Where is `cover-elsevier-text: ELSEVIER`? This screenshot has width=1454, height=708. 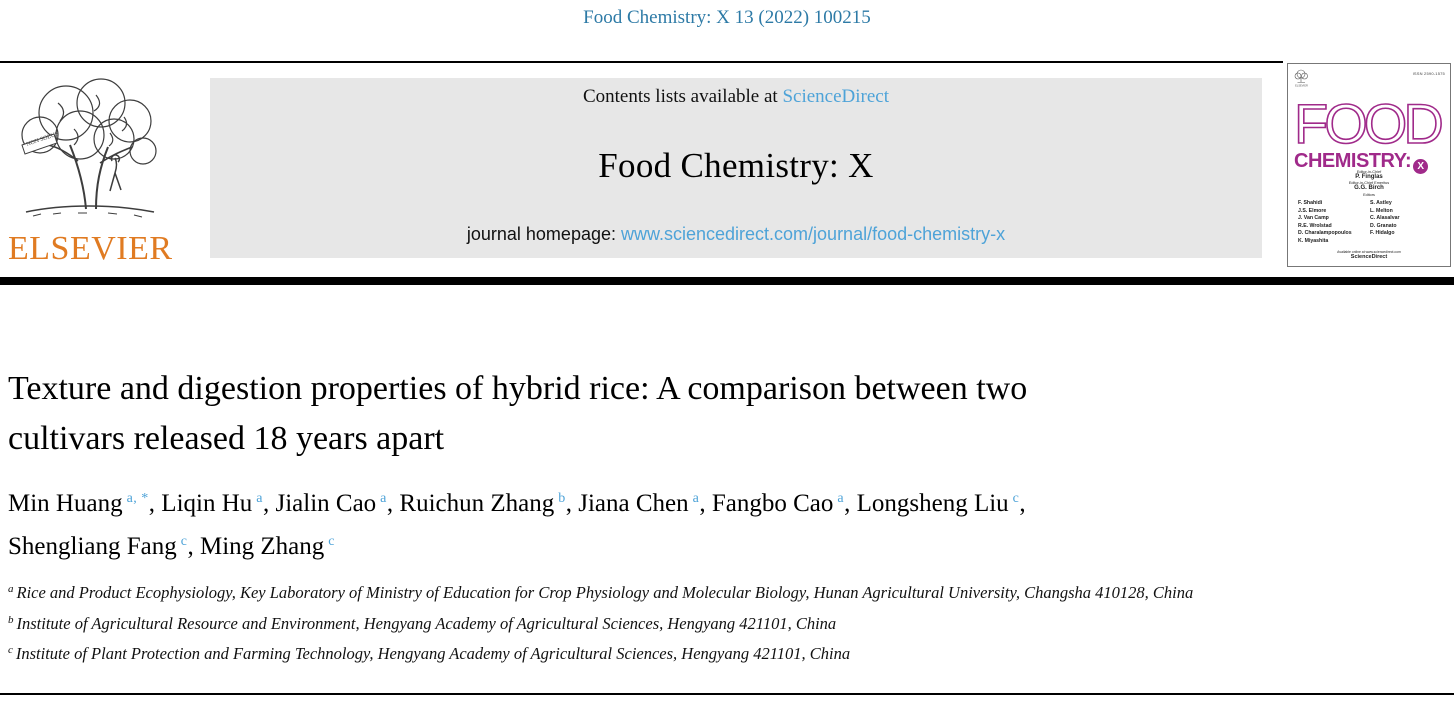 cover-elsevier-text: ELSEVIER is located at coordinates (1301, 86).